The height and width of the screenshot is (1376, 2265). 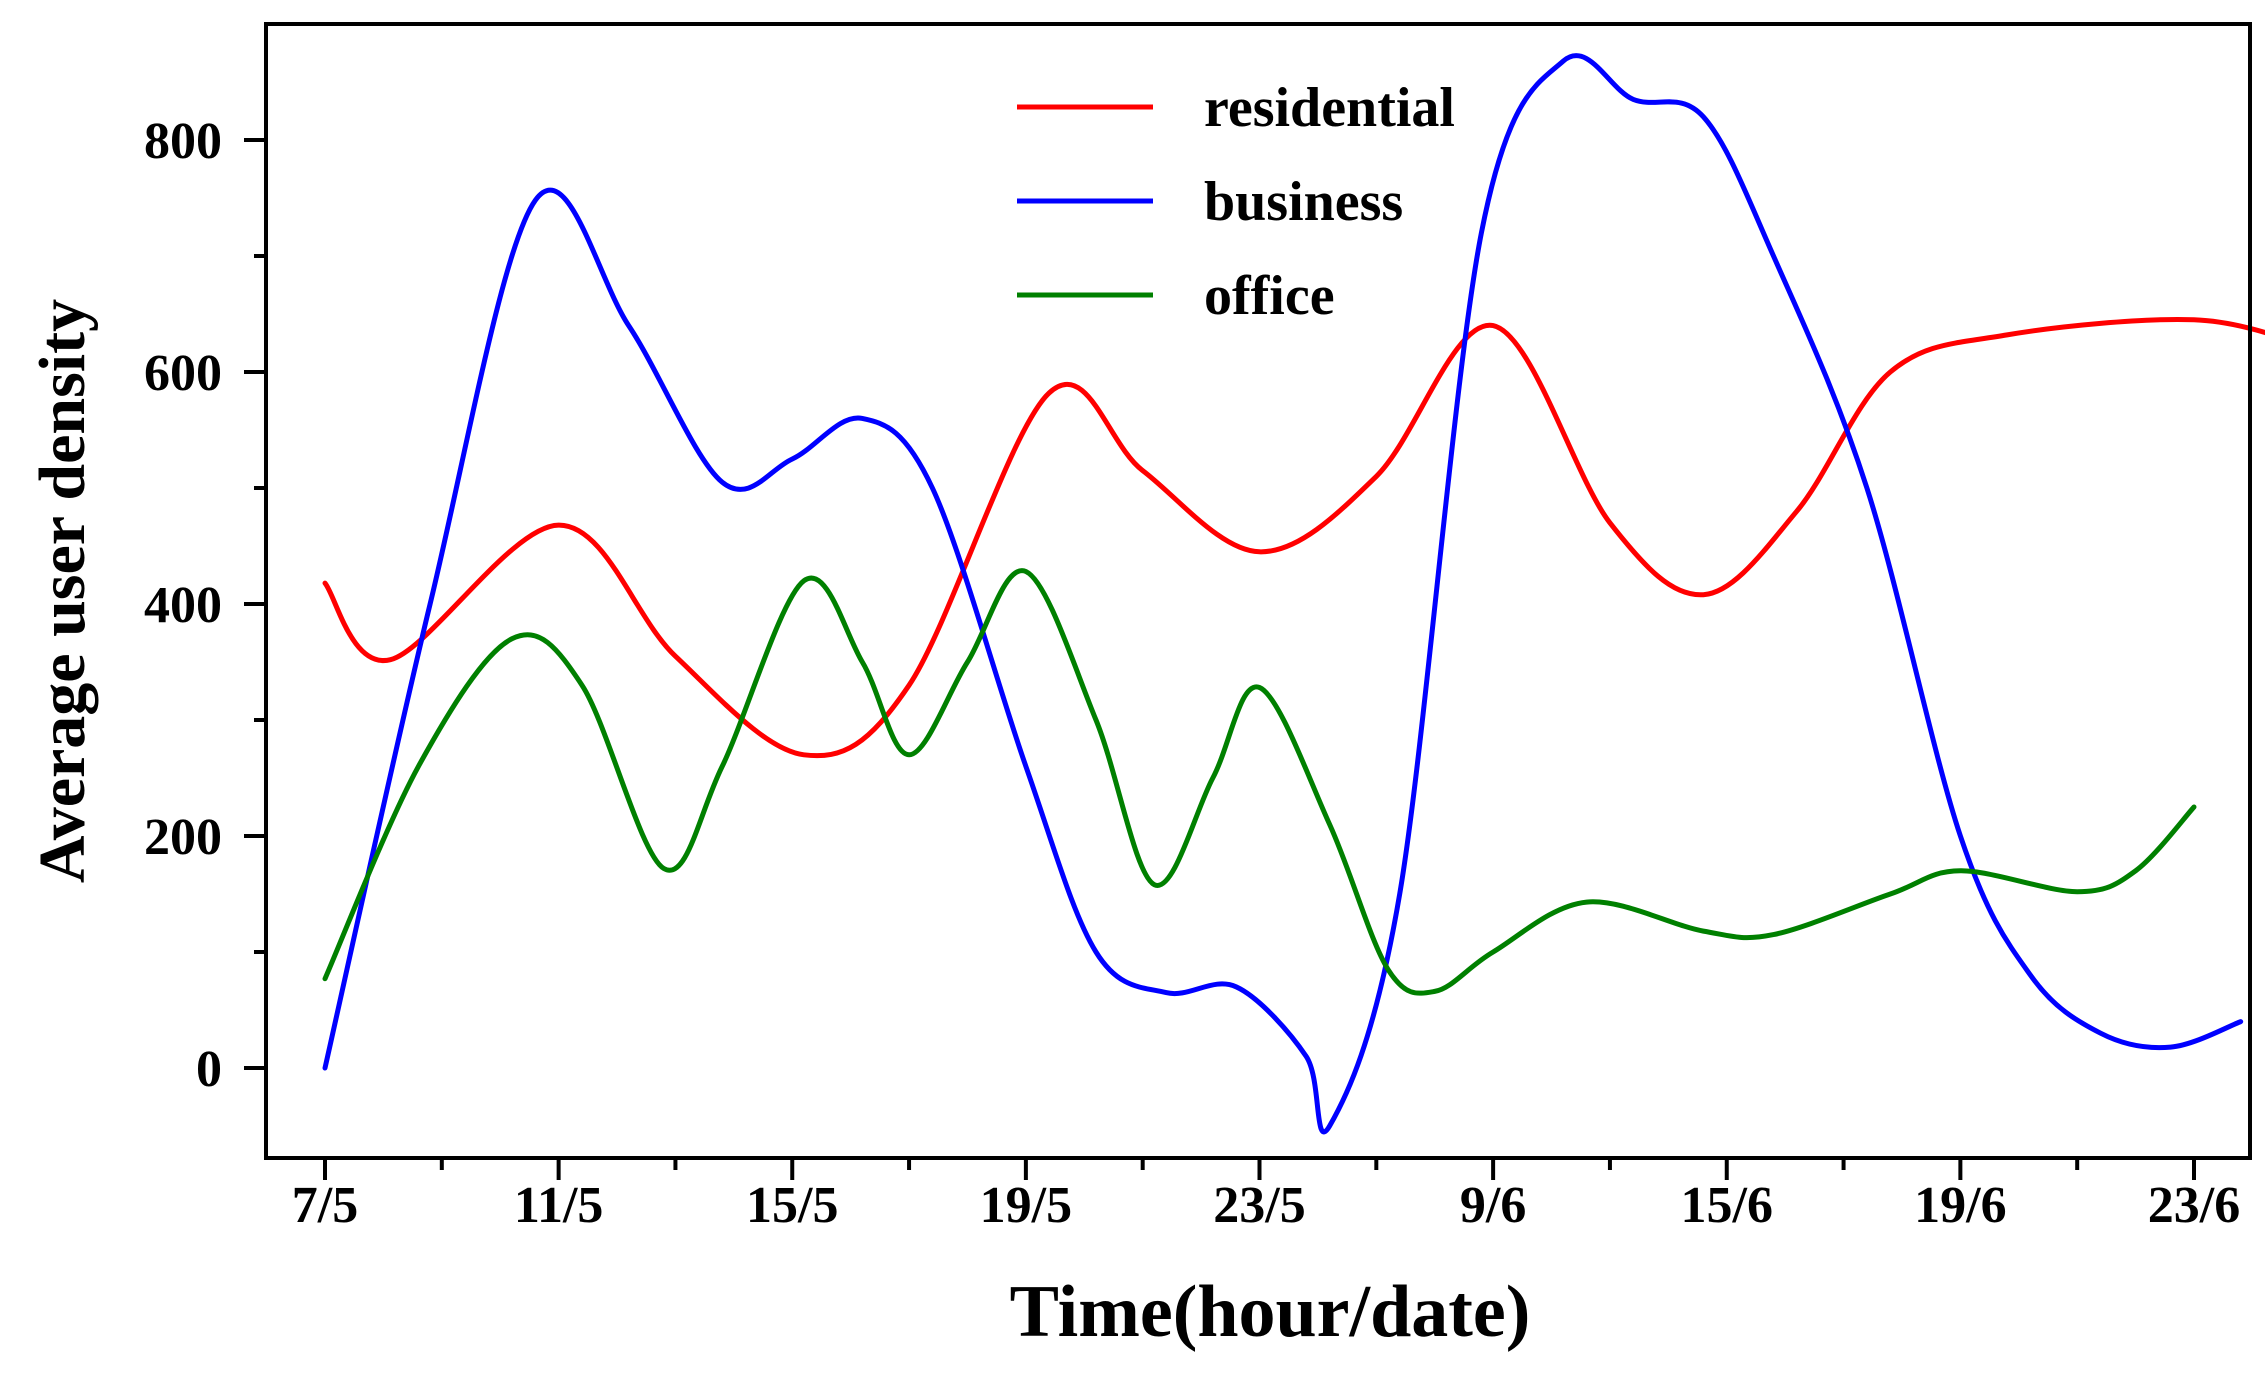 What do you see at coordinates (62, 591) in the screenshot?
I see `y-axis-title: Average user density` at bounding box center [62, 591].